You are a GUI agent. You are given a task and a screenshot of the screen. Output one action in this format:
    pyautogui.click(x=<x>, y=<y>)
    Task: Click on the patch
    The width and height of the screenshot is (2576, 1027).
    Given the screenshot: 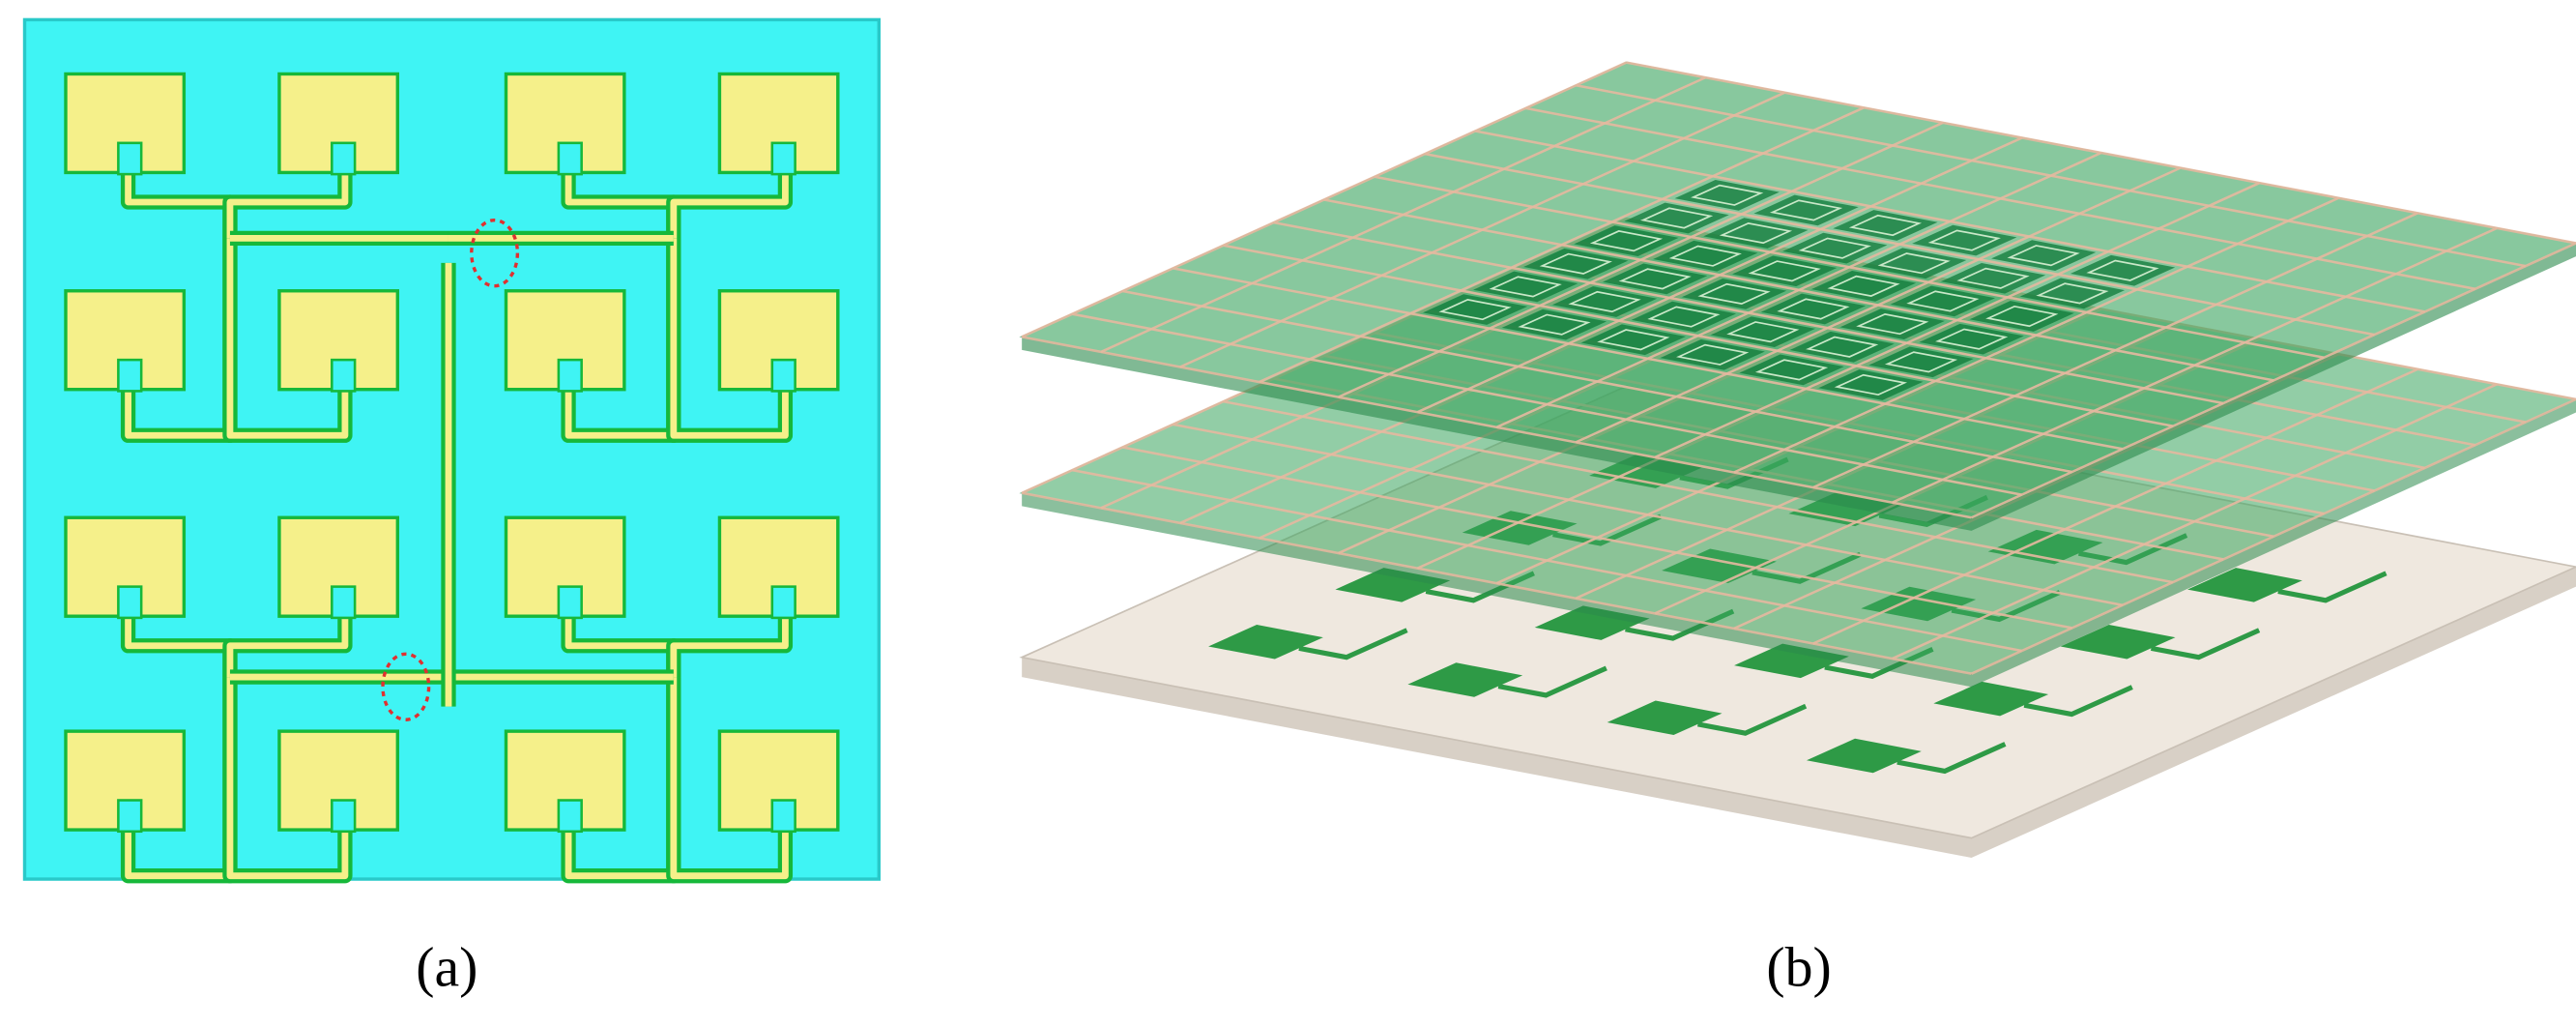 What is the action you would take?
    pyautogui.click(x=125, y=340)
    